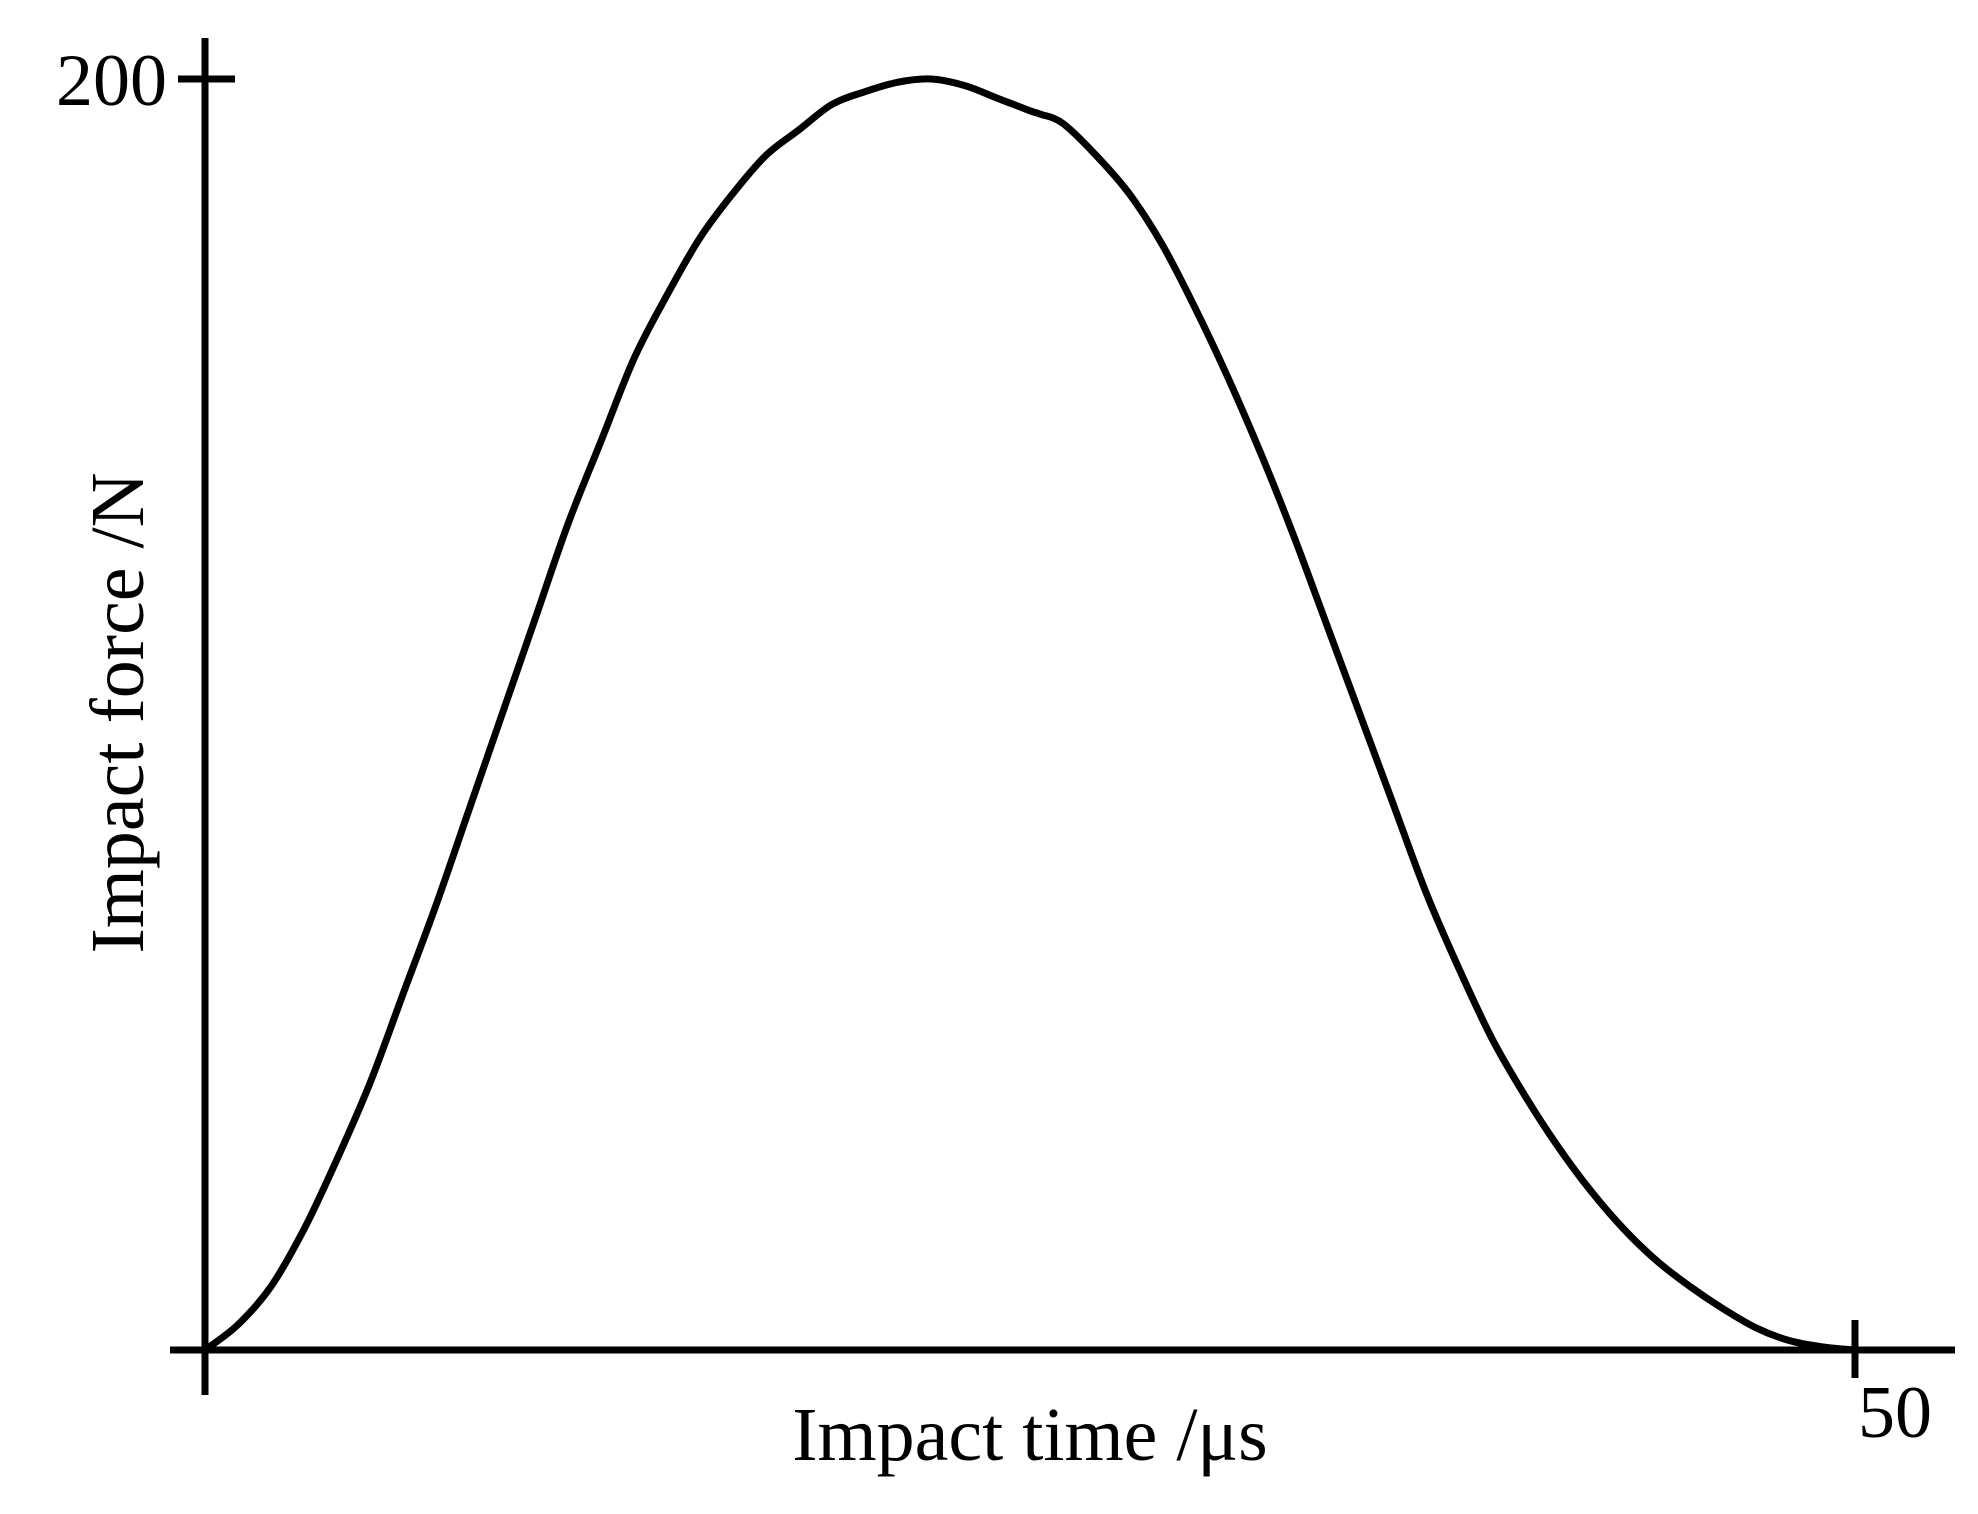  What do you see at coordinates (118, 712) in the screenshot?
I see `y-axis-title: Impact force /N` at bounding box center [118, 712].